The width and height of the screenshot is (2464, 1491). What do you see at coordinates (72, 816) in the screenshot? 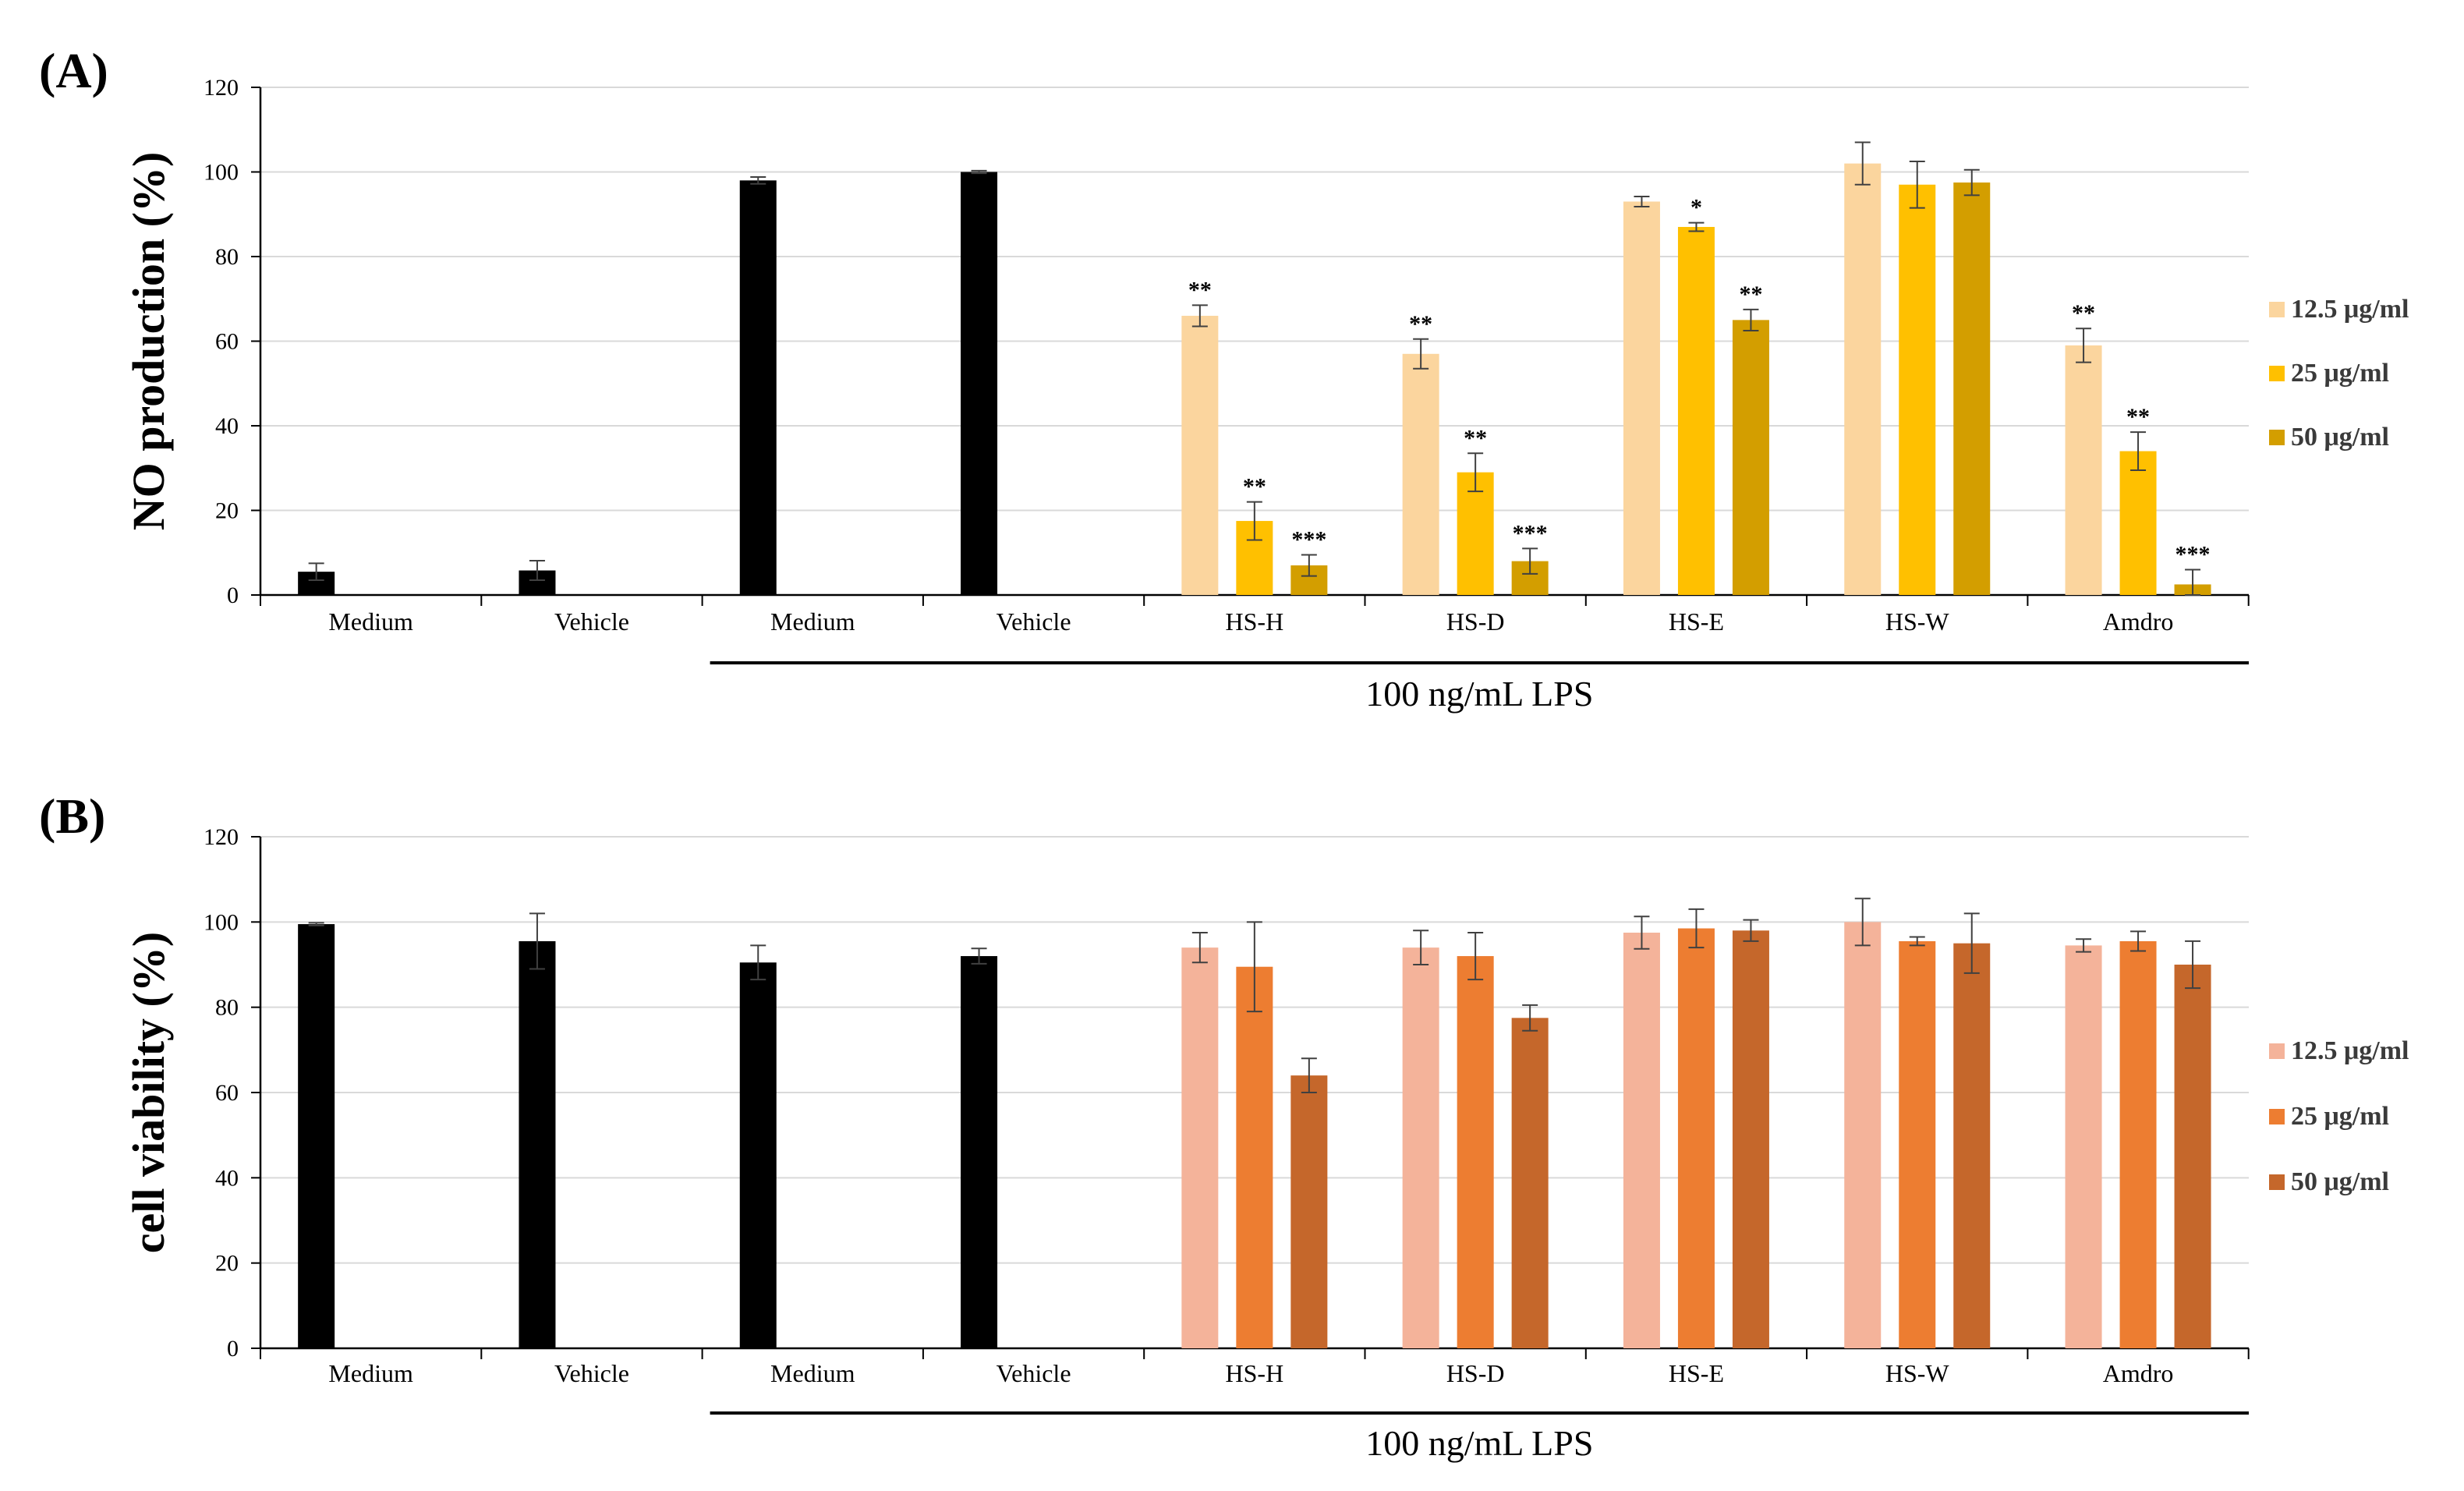
I see `panel-label: (B)` at bounding box center [72, 816].